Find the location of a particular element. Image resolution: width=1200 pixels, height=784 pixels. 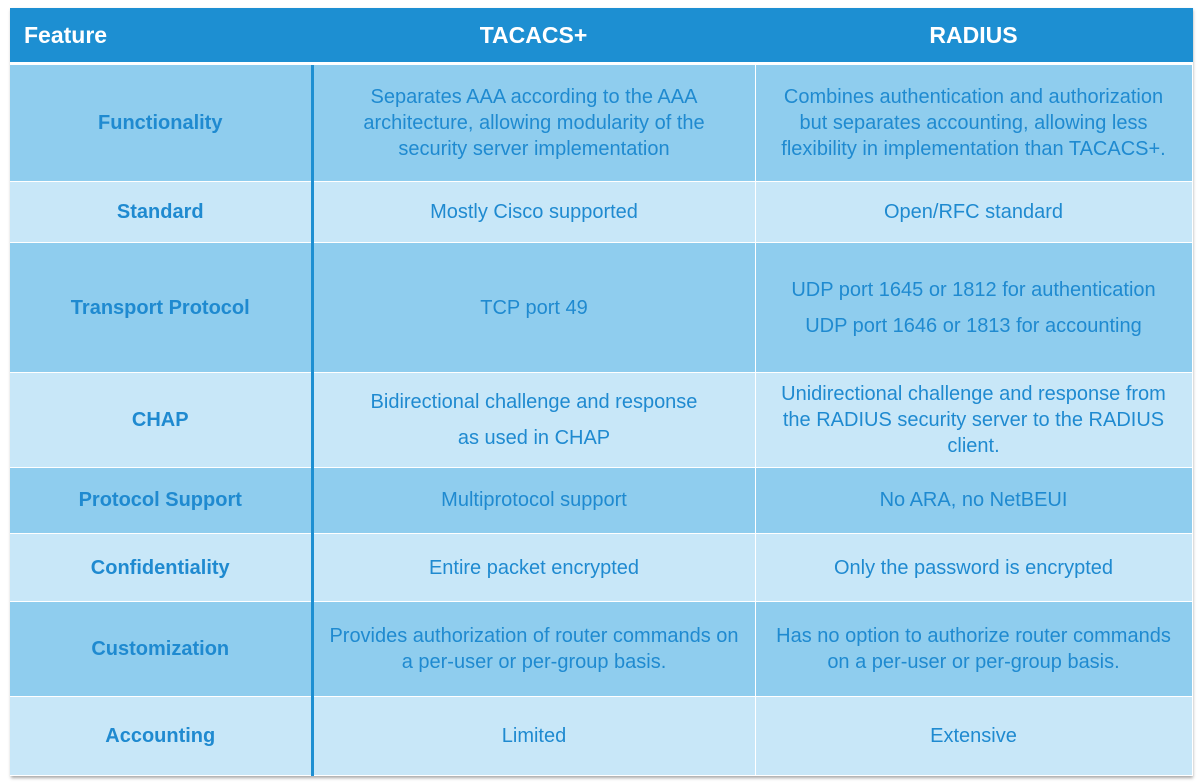

header-feature: Feature is located at coordinates (161, 36).